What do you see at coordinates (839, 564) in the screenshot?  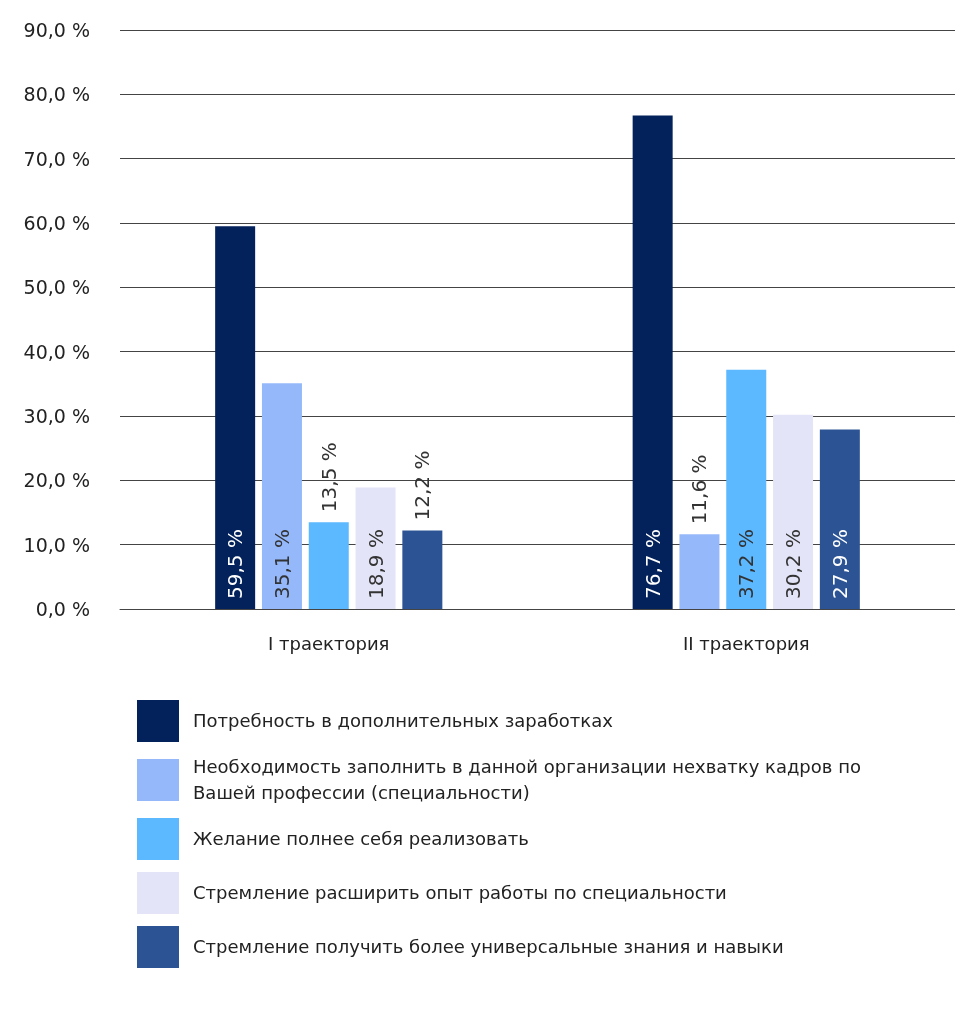 I see `data-label: 27,9 %` at bounding box center [839, 564].